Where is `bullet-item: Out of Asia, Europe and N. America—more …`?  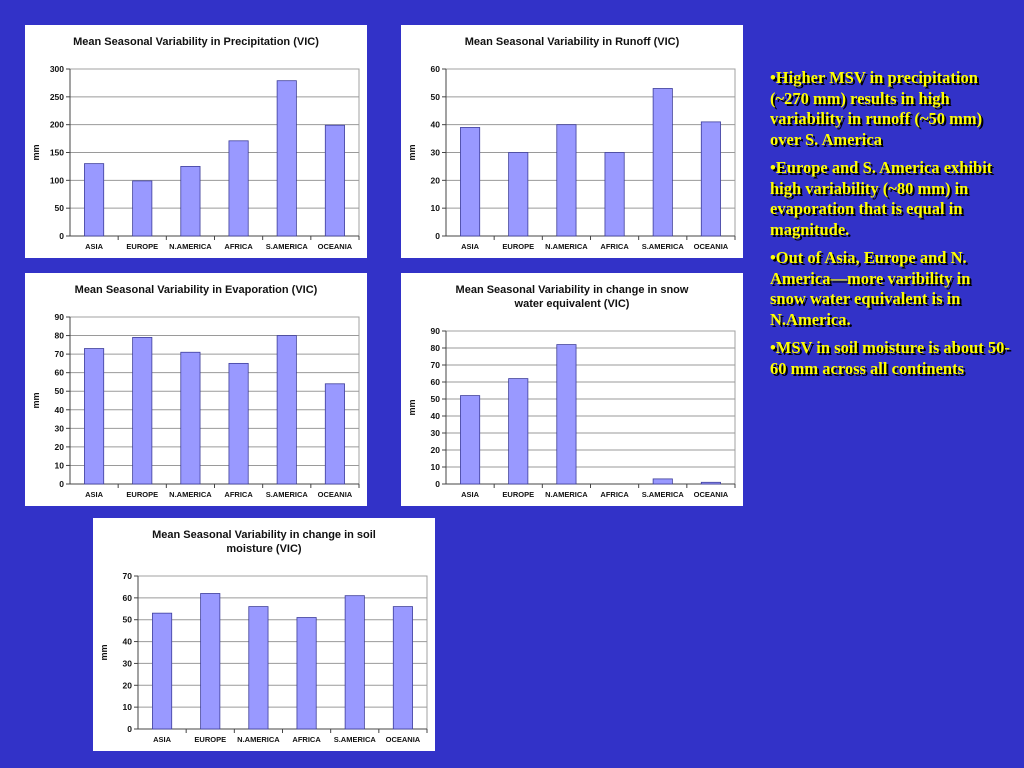 bullet-item: Out of Asia, Europe and N. America—more … is located at coordinates (890, 289).